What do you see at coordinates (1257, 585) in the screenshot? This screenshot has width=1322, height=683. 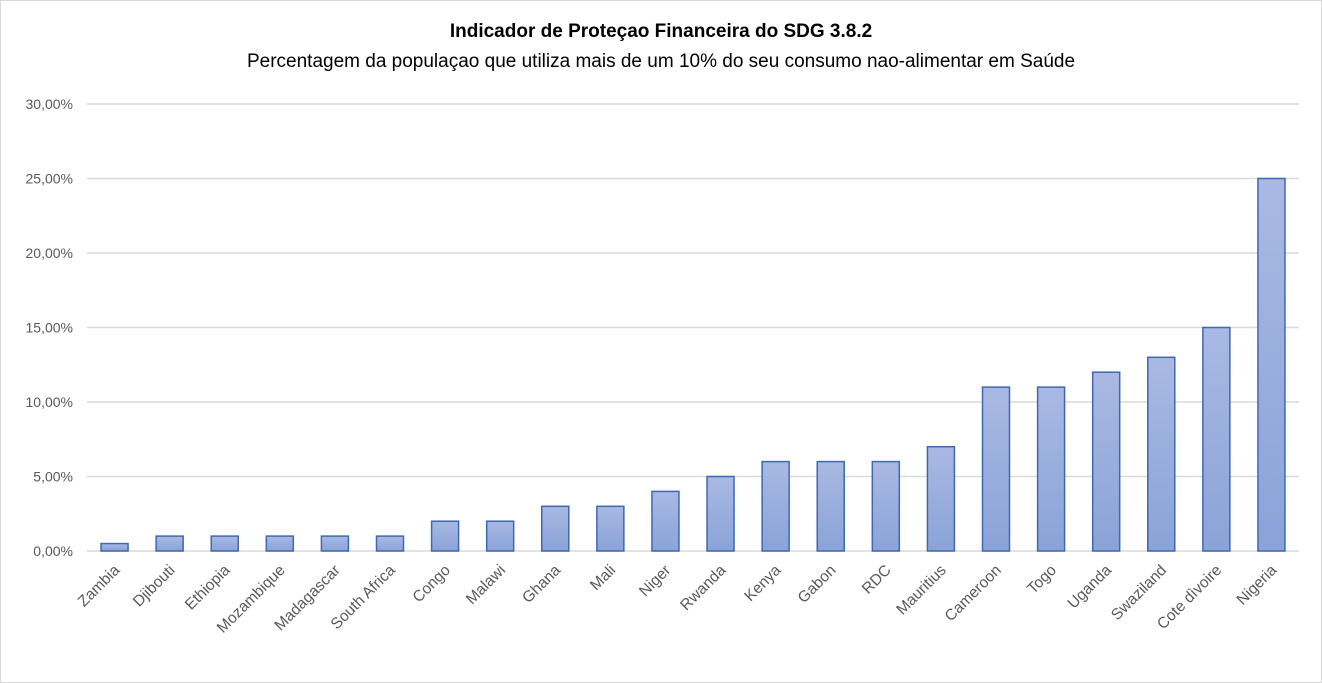 I see `x-tick-label: Nigeria` at bounding box center [1257, 585].